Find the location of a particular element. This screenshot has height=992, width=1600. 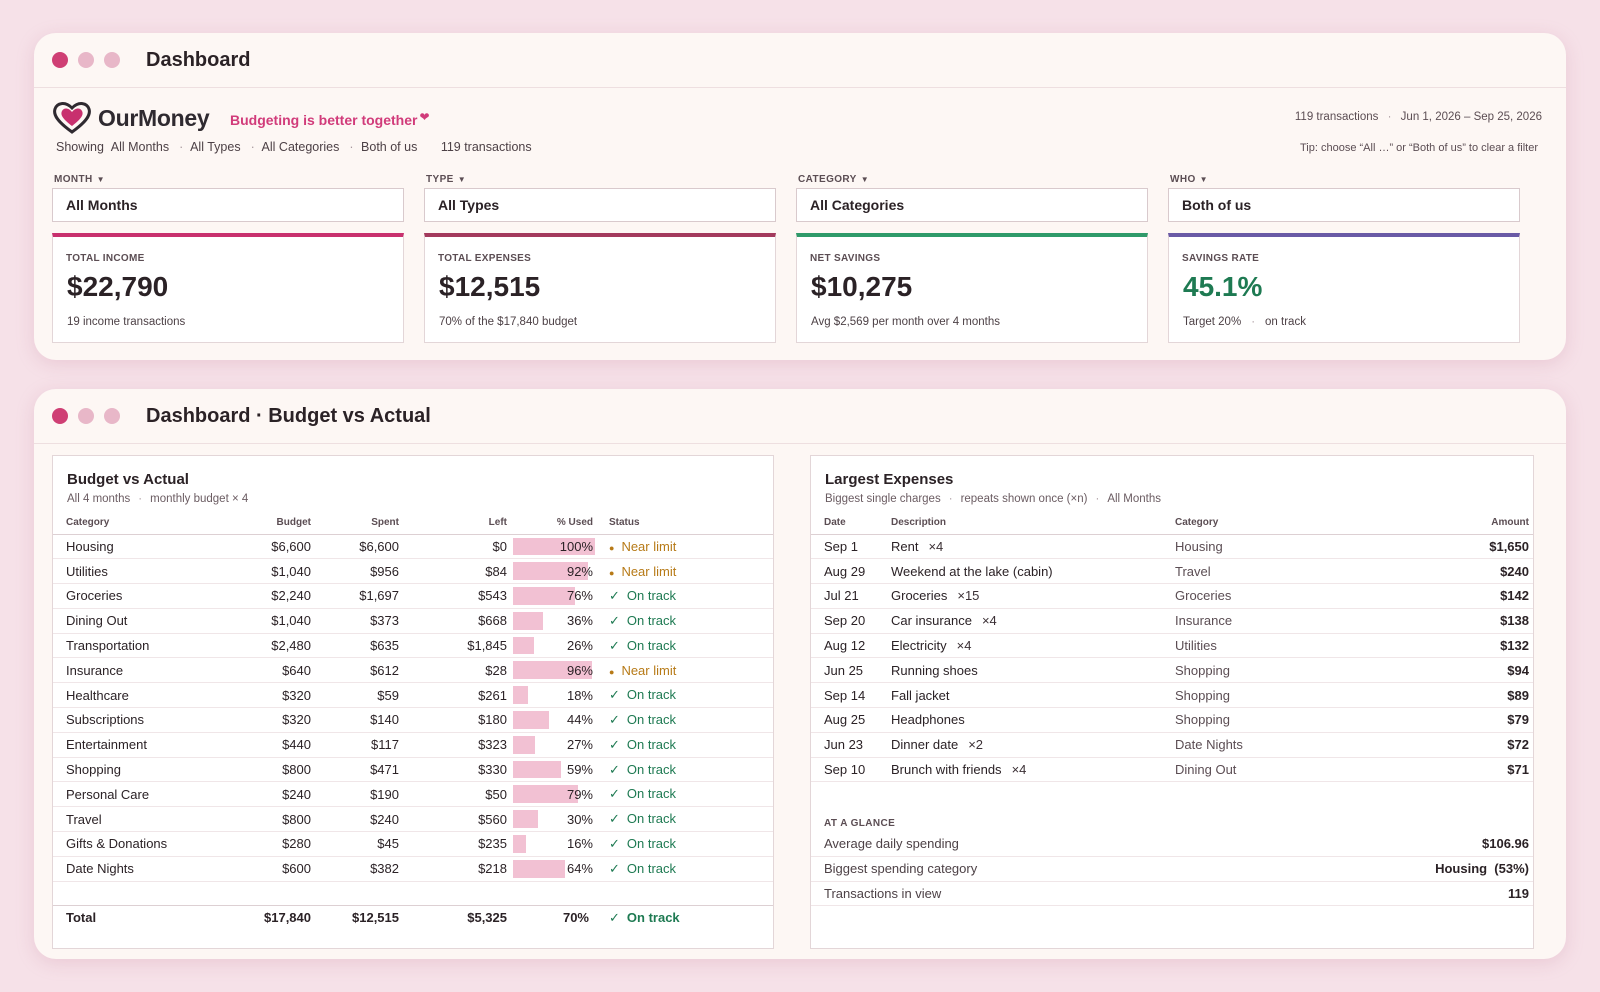

description-text: Running shoes is located at coordinates (934, 670).